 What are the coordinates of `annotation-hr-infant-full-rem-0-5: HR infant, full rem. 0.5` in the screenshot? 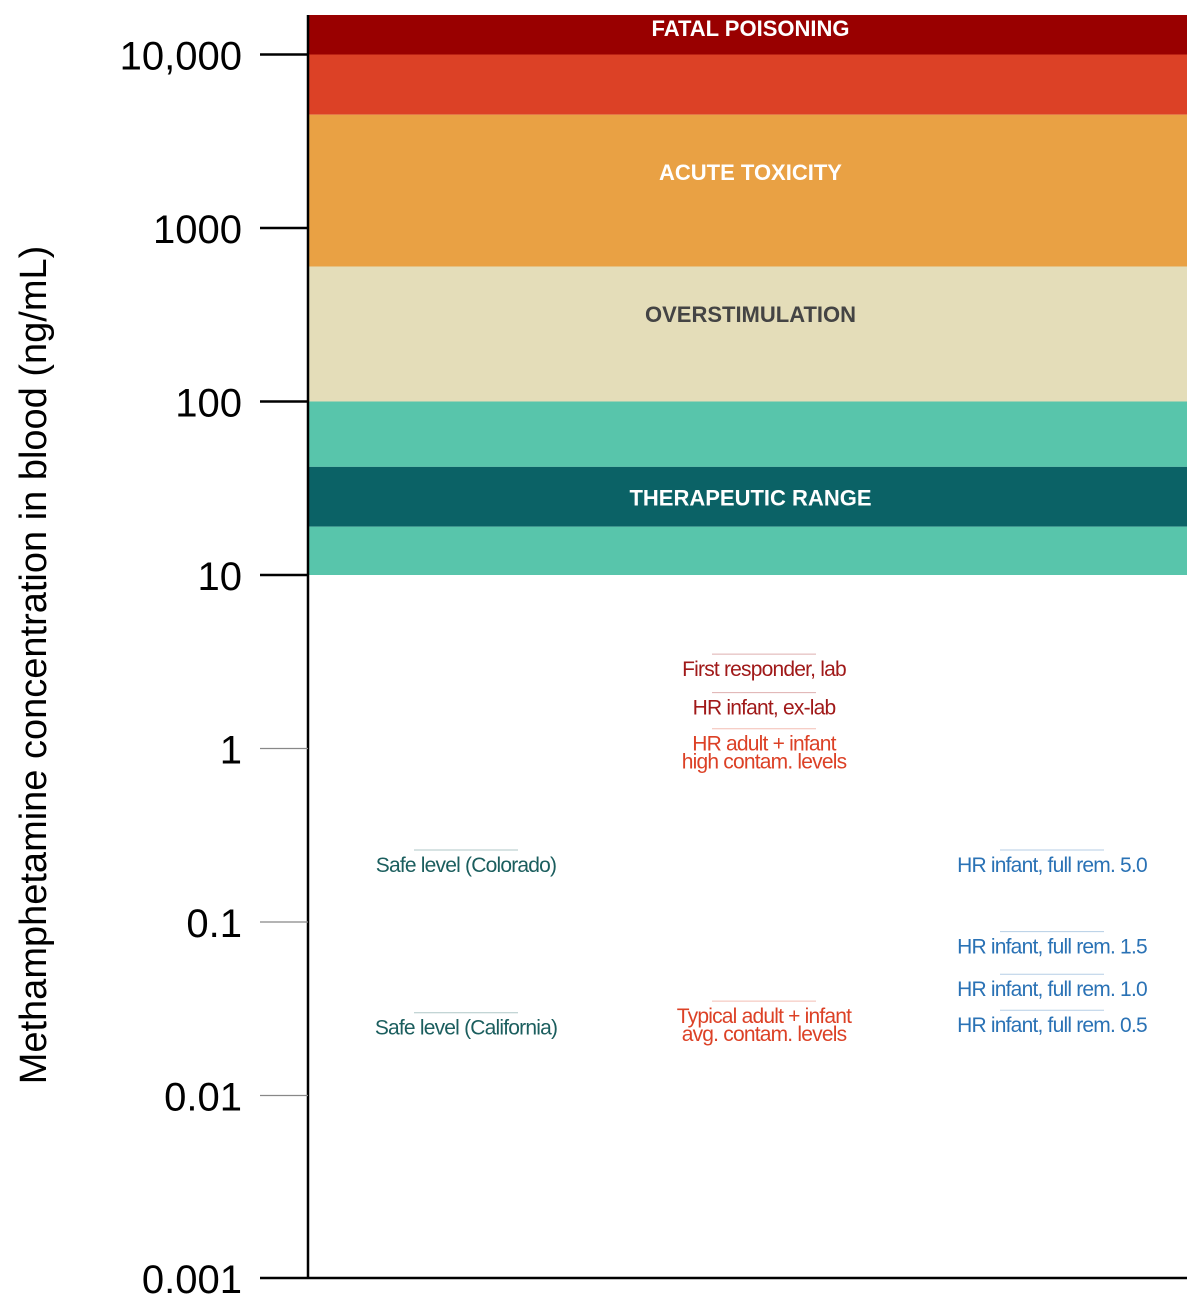 It's located at (1052, 1023).